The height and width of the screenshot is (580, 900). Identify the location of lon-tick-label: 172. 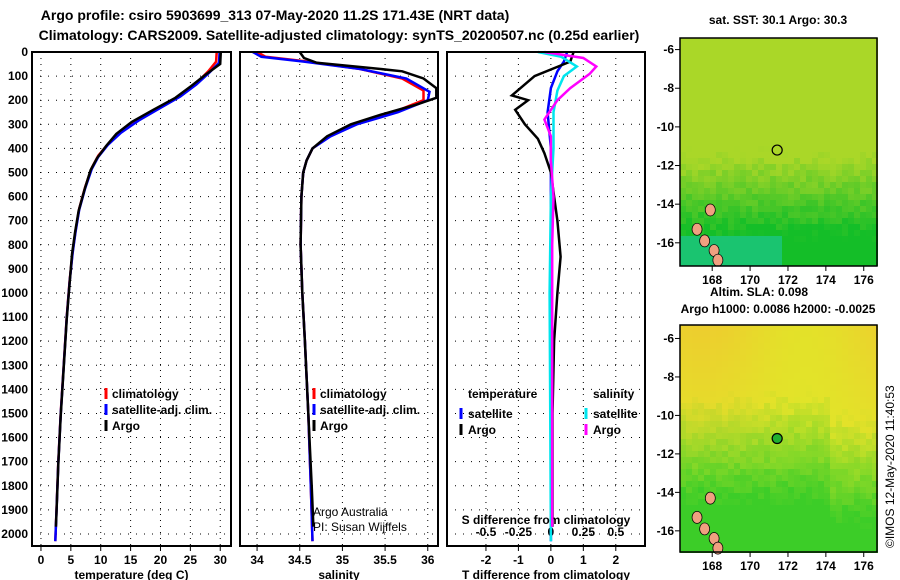
(788, 566).